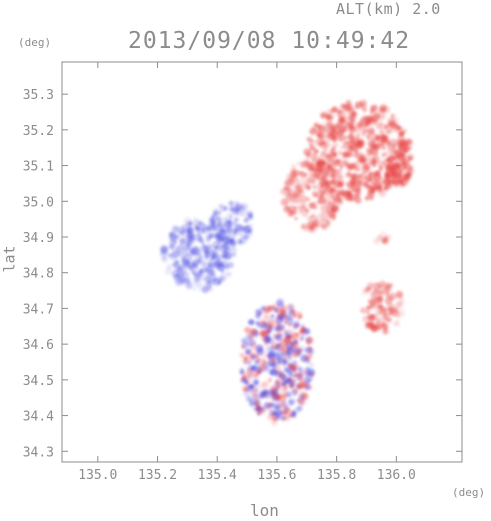 This screenshot has height=521, width=491. What do you see at coordinates (38, 309) in the screenshot?
I see `y-tick-label: 34.7` at bounding box center [38, 309].